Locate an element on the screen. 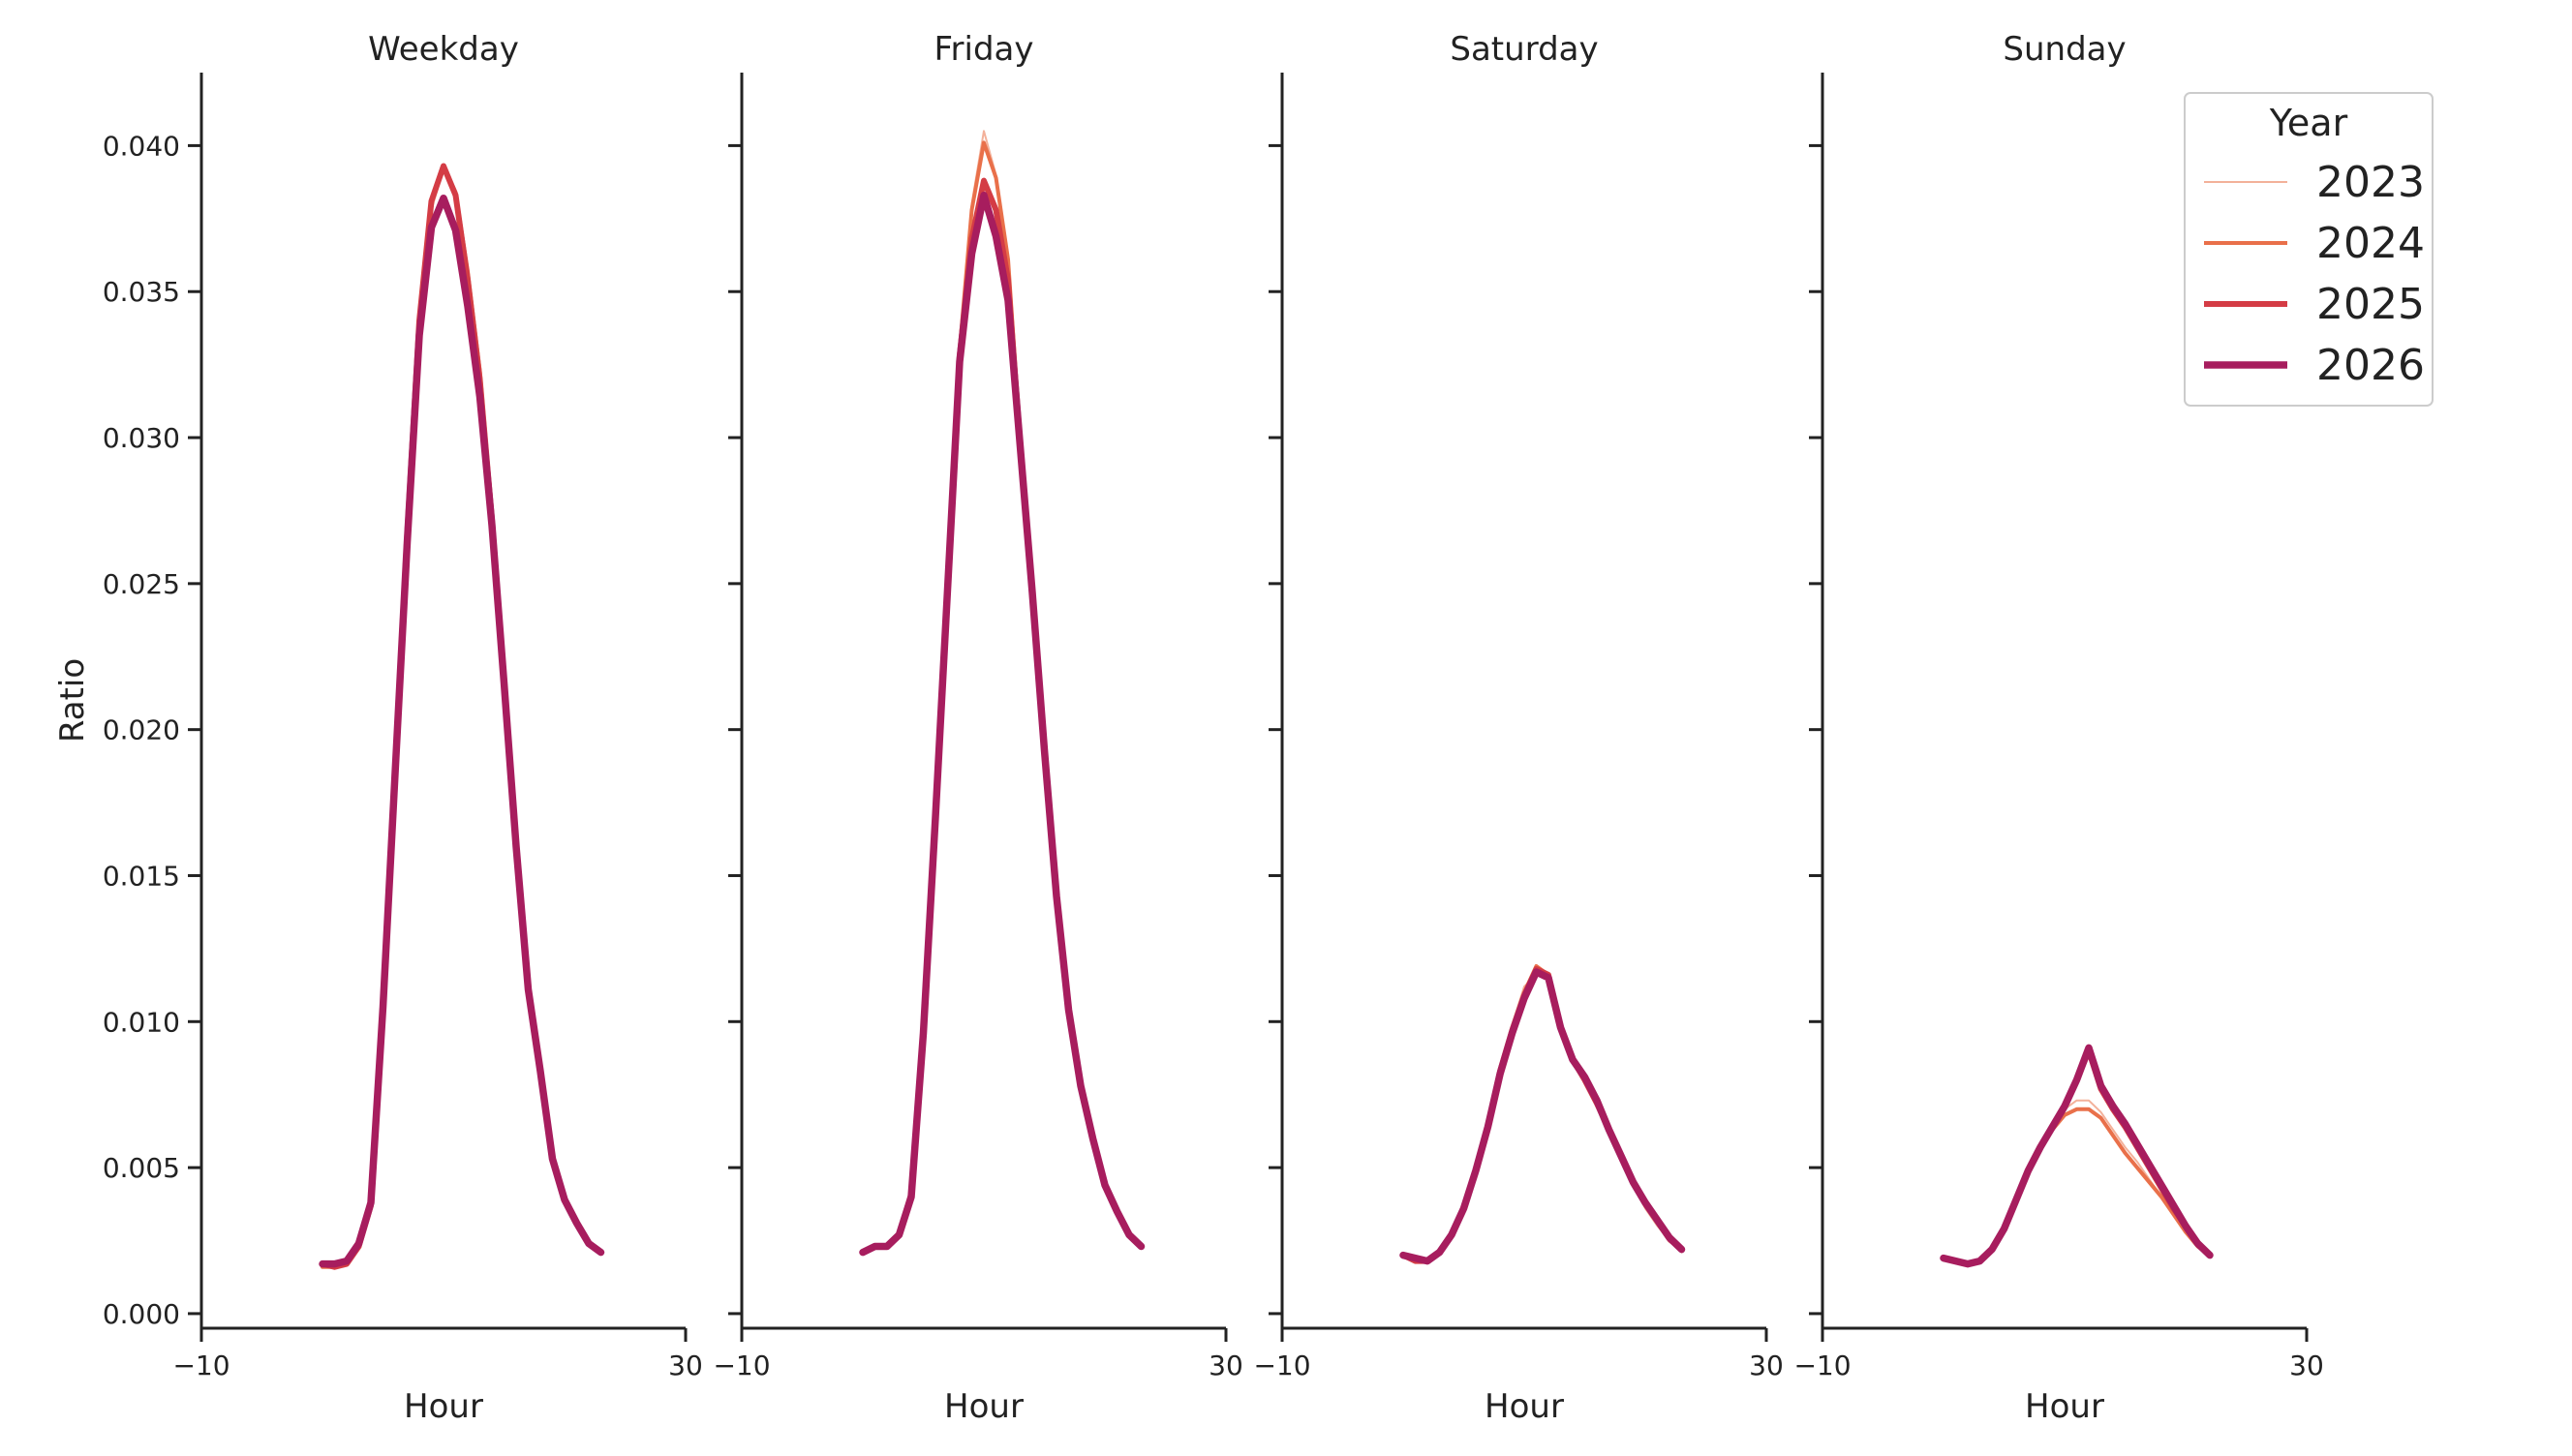 The width and height of the screenshot is (2572, 1456). legend: Year 2023 2024 2025 2026 is located at coordinates (2309, 250).